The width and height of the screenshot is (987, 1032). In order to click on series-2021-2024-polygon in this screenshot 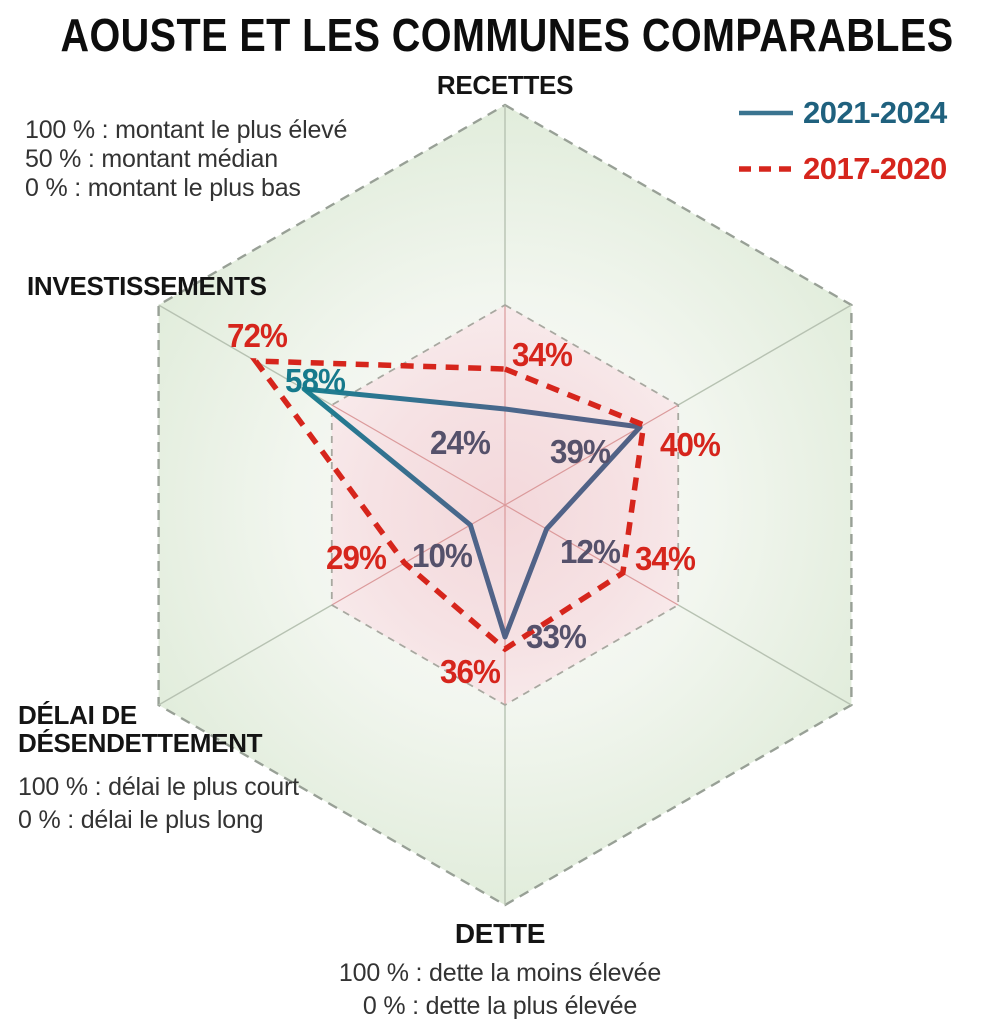, I will do `click(472, 513)`.